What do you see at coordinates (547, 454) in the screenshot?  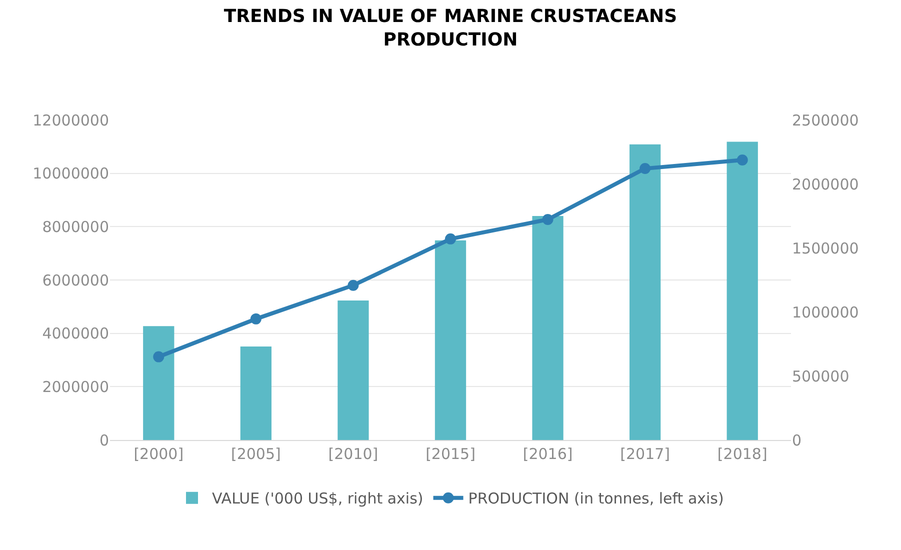 I see `x-tick-label: [2016]` at bounding box center [547, 454].